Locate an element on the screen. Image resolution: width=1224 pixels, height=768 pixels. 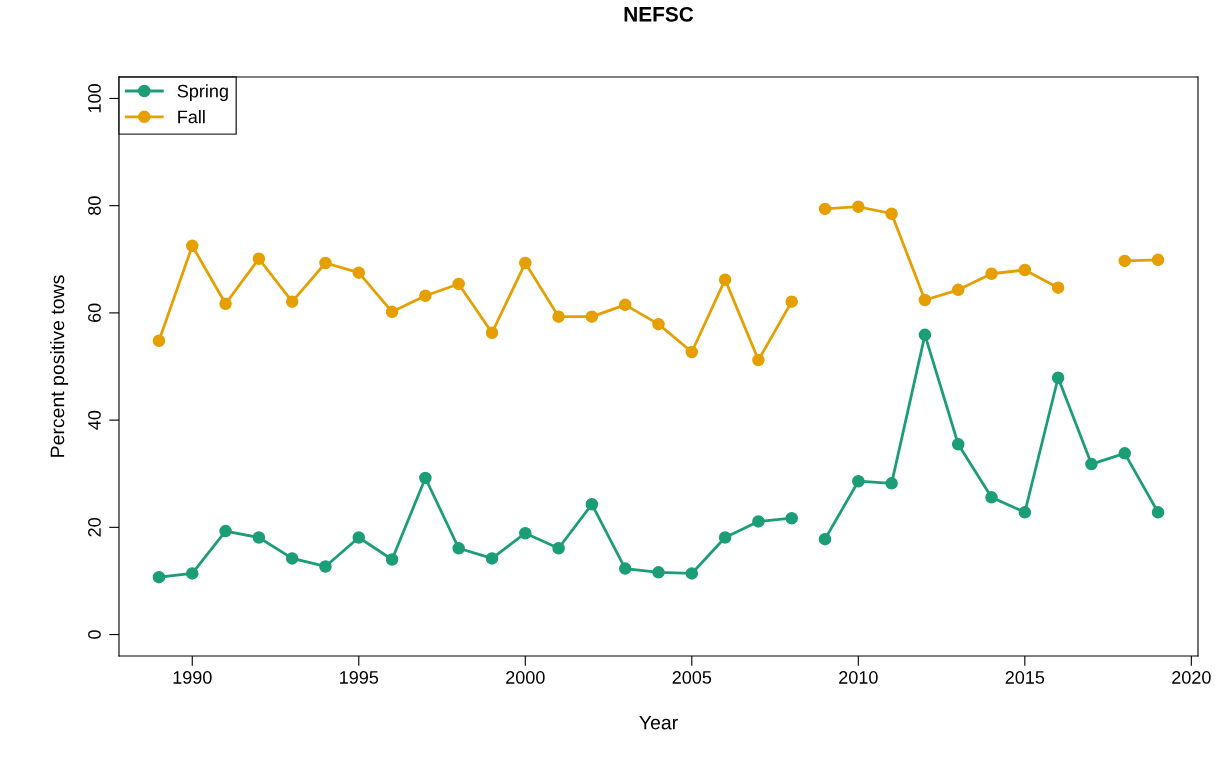
x-tick-label: 1995 is located at coordinates (359, 677).